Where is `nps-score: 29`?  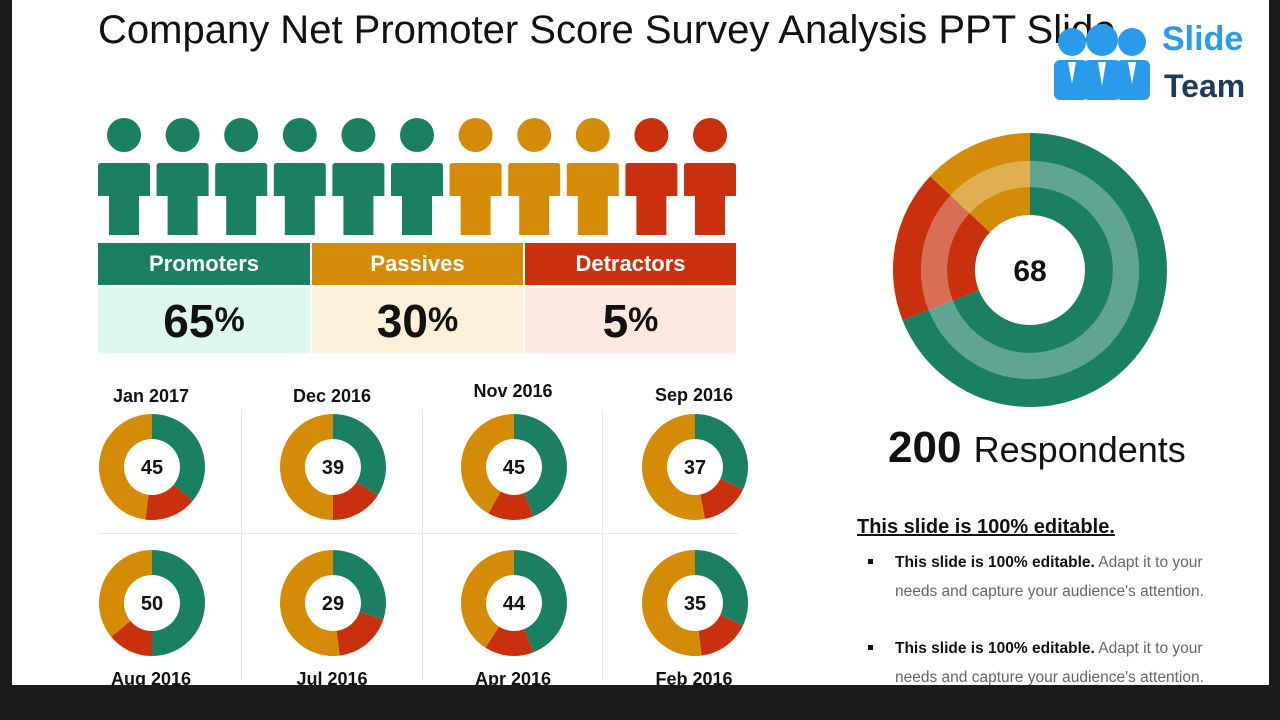
nps-score: 29 is located at coordinates (333, 604).